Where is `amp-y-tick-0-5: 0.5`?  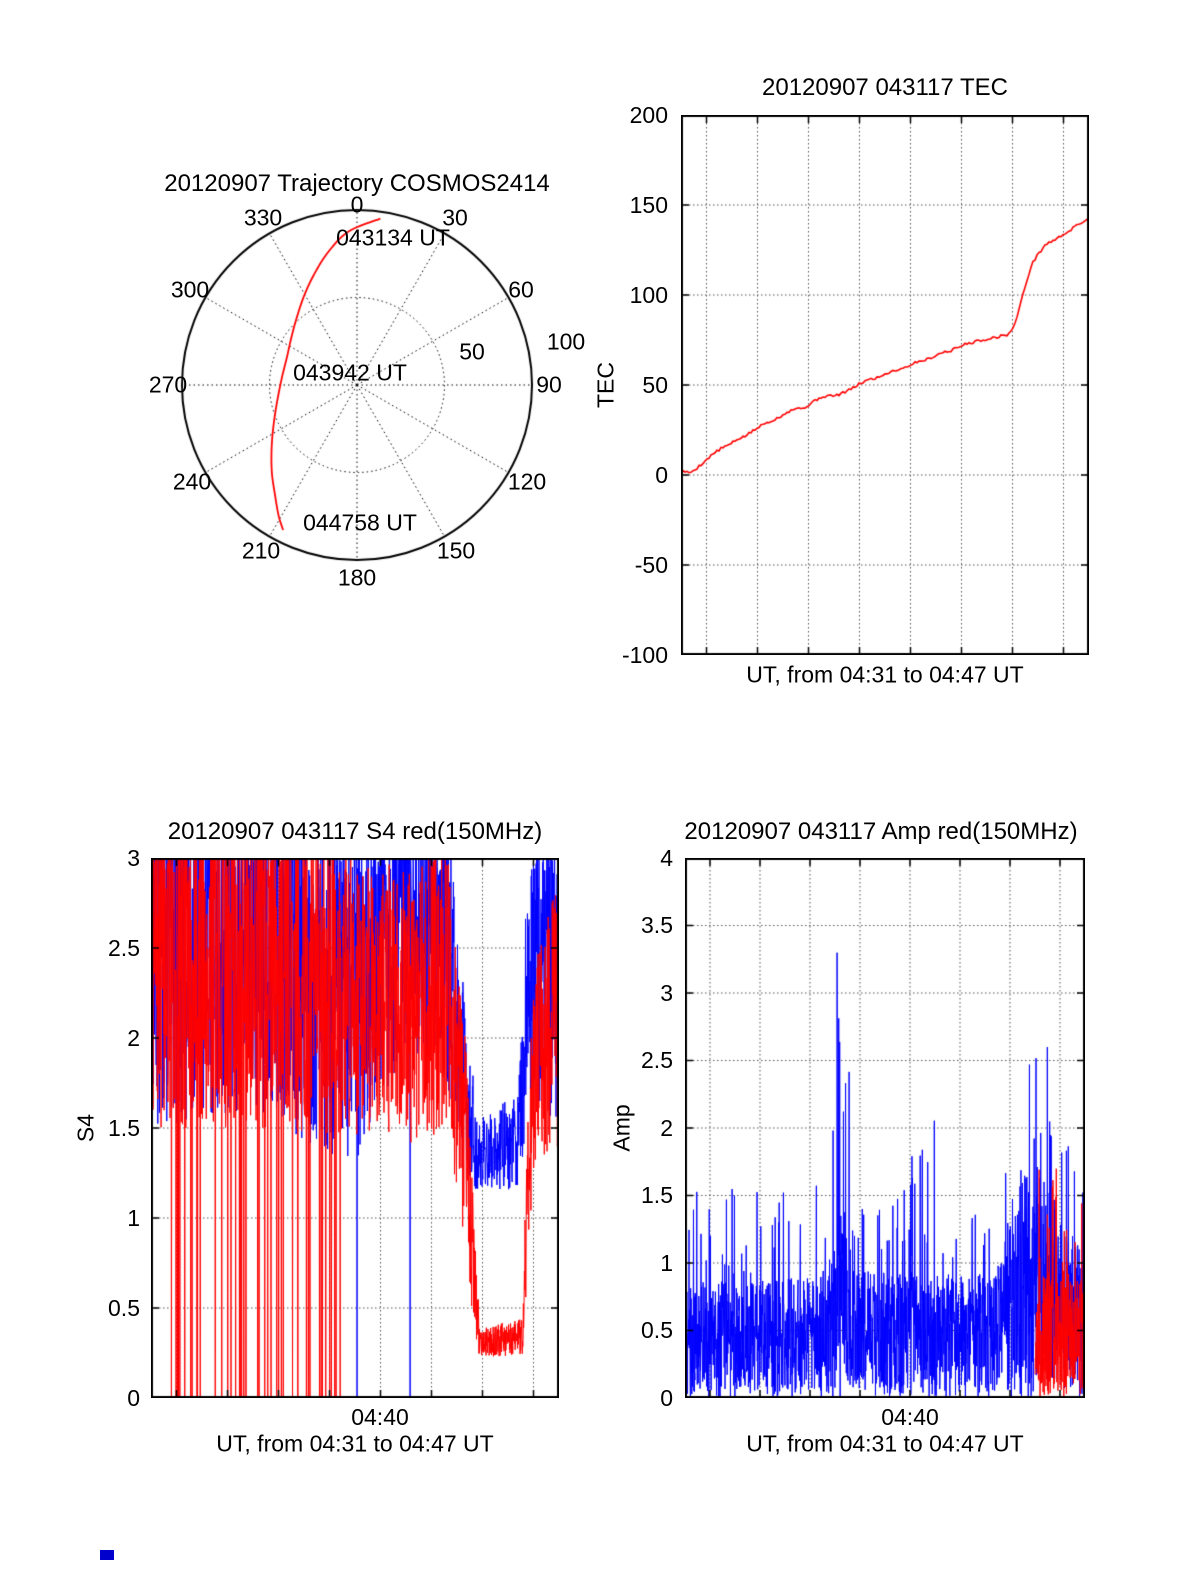 amp-y-tick-0-5: 0.5 is located at coordinates (657, 1330).